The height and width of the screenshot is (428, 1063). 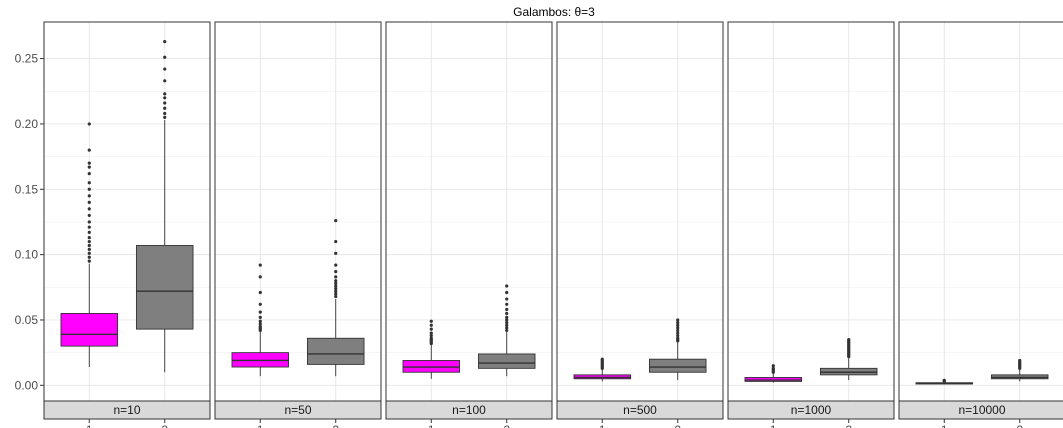 What do you see at coordinates (126, 410) in the screenshot?
I see `facet-strip-label: n=10` at bounding box center [126, 410].